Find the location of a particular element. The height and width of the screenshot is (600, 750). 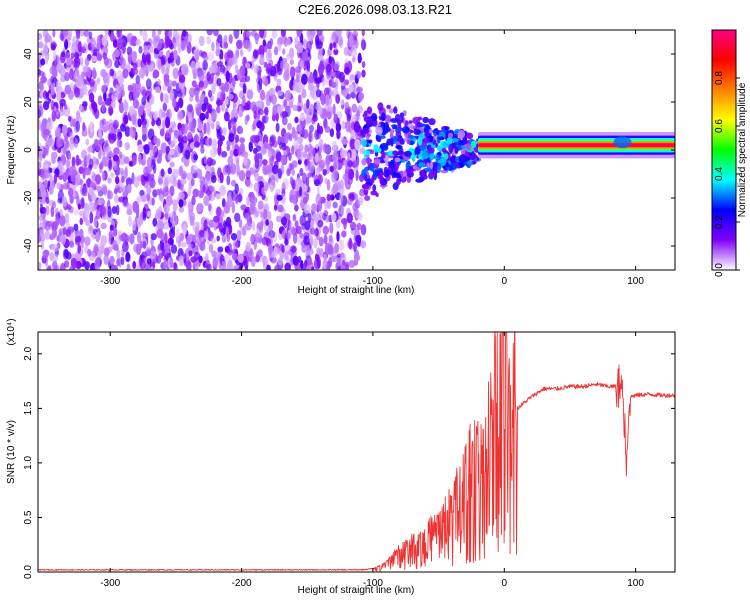

colorbar-label: Normalized spectral amplitude is located at coordinates (742, 149).